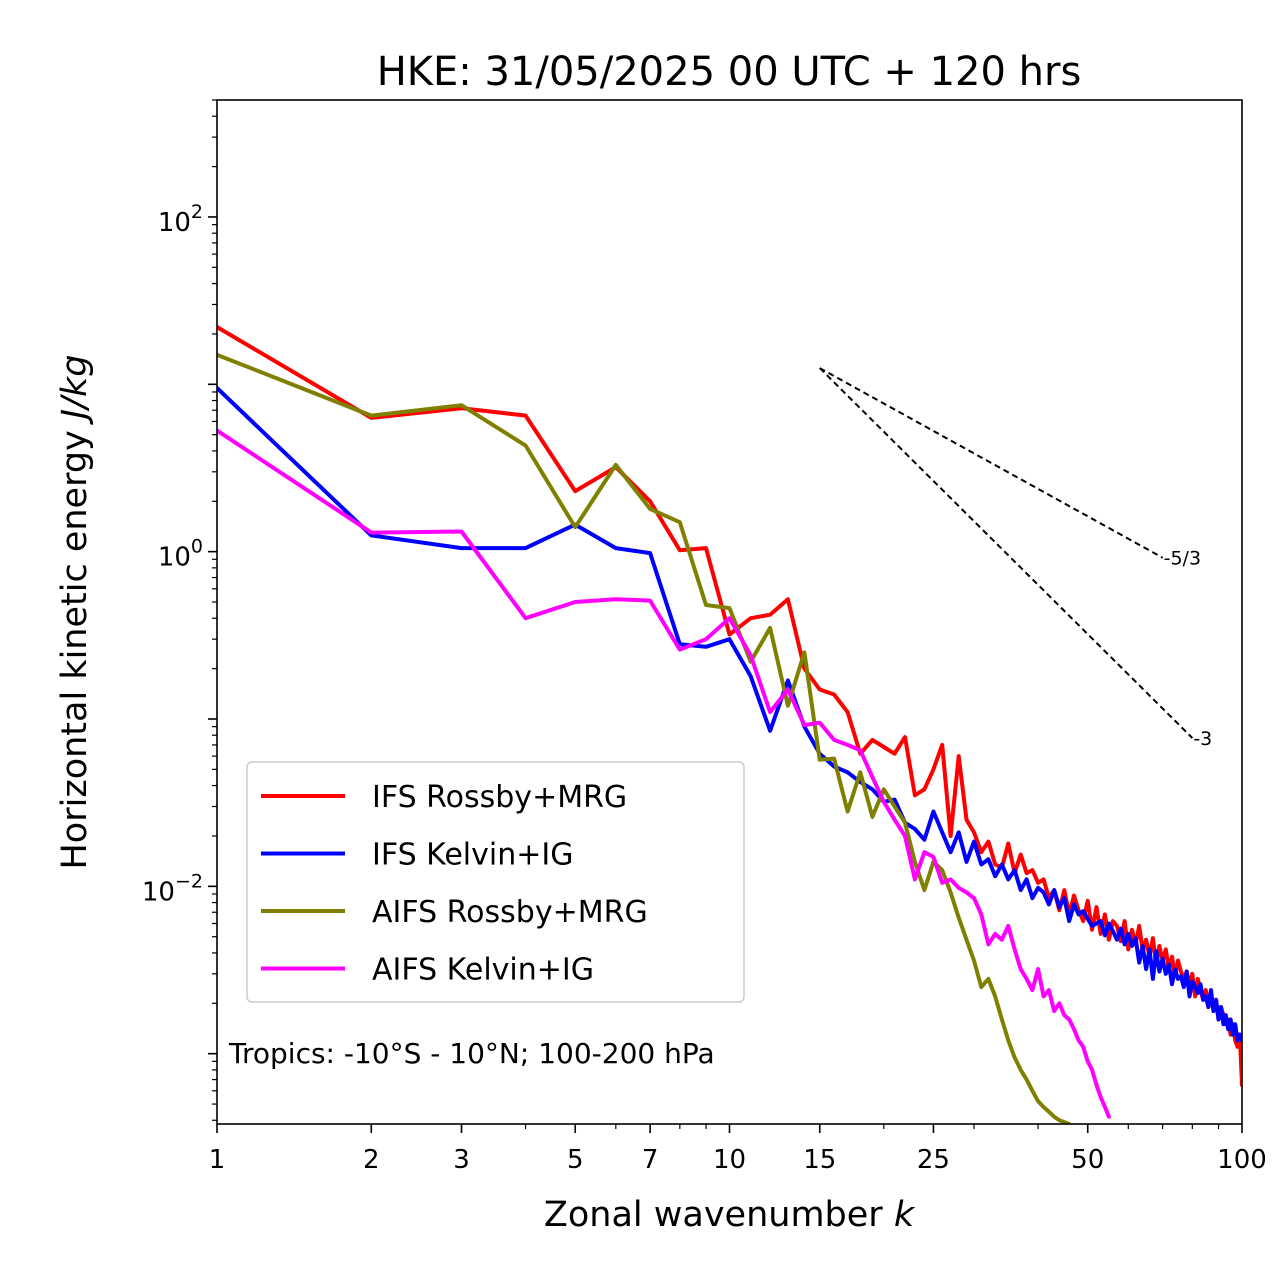 Image resolution: width=1280 pixels, height=1288 pixels. Describe the element at coordinates (371, 1160) in the screenshot. I see `x-tick-label: 2` at that location.